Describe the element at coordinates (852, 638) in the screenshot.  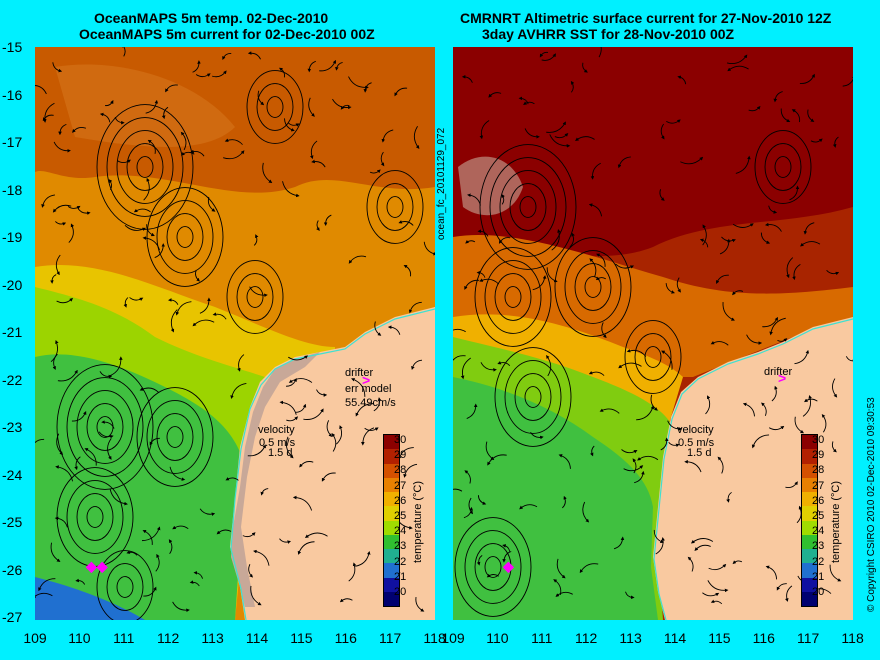
I see `x-tick-label: 118` at that location.